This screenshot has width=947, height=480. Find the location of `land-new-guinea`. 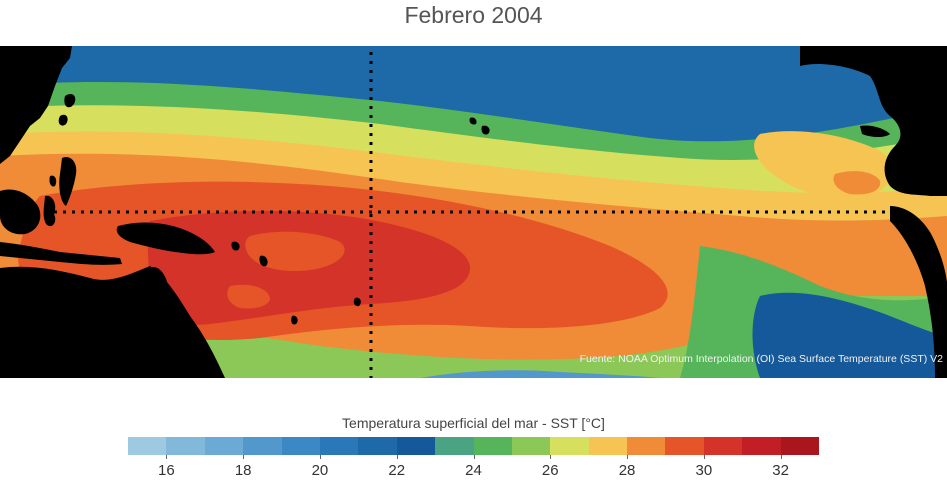

land-new-guinea is located at coordinates (165, 238).